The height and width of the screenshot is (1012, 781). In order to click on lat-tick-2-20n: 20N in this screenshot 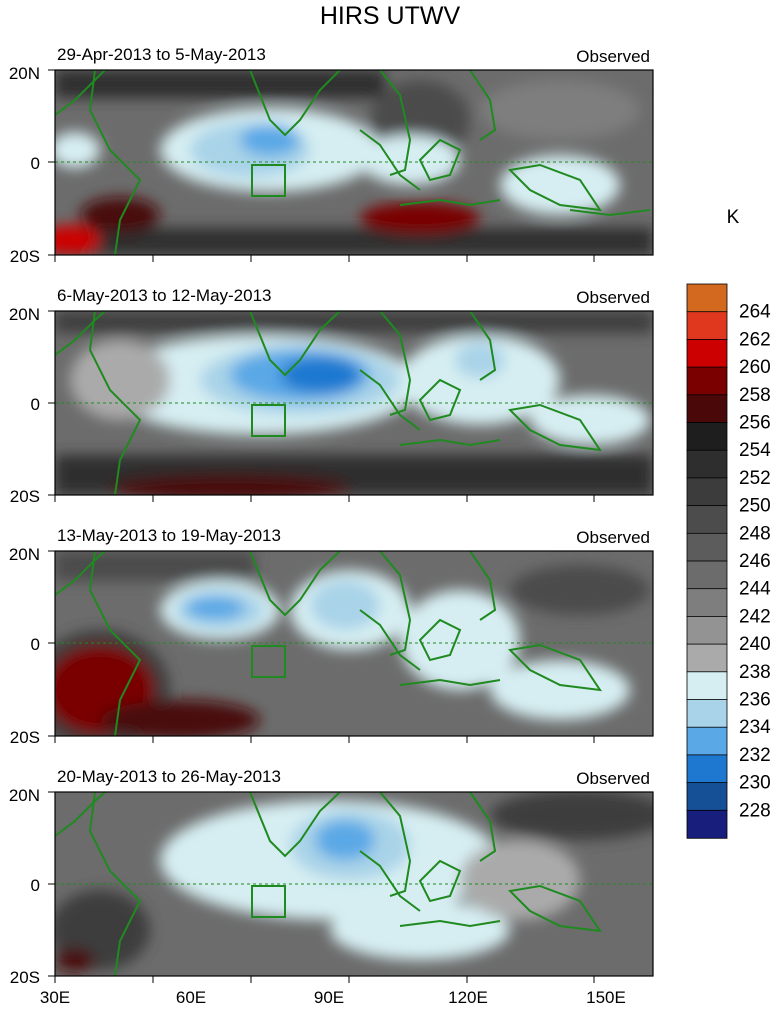, I will do `click(24, 314)`.